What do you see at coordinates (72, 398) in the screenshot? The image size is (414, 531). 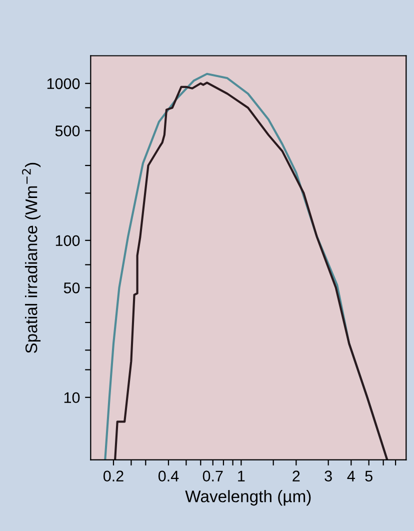 I see `y-tick-label: 10` at bounding box center [72, 398].